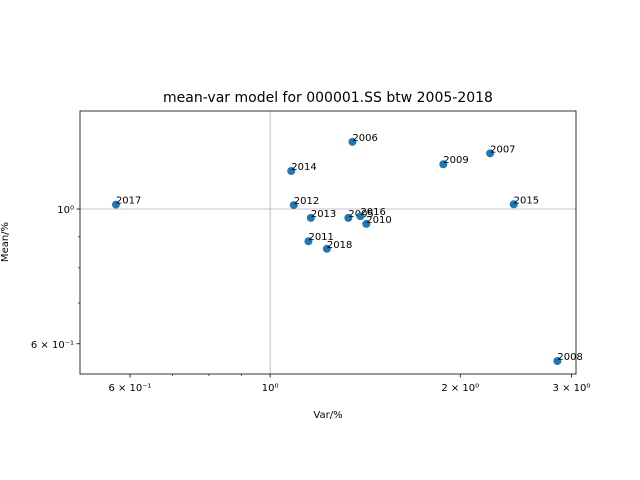 This screenshot has height=480, width=640. Describe the element at coordinates (270, 388) in the screenshot. I see `x-tick-label: 10⁰` at that location.